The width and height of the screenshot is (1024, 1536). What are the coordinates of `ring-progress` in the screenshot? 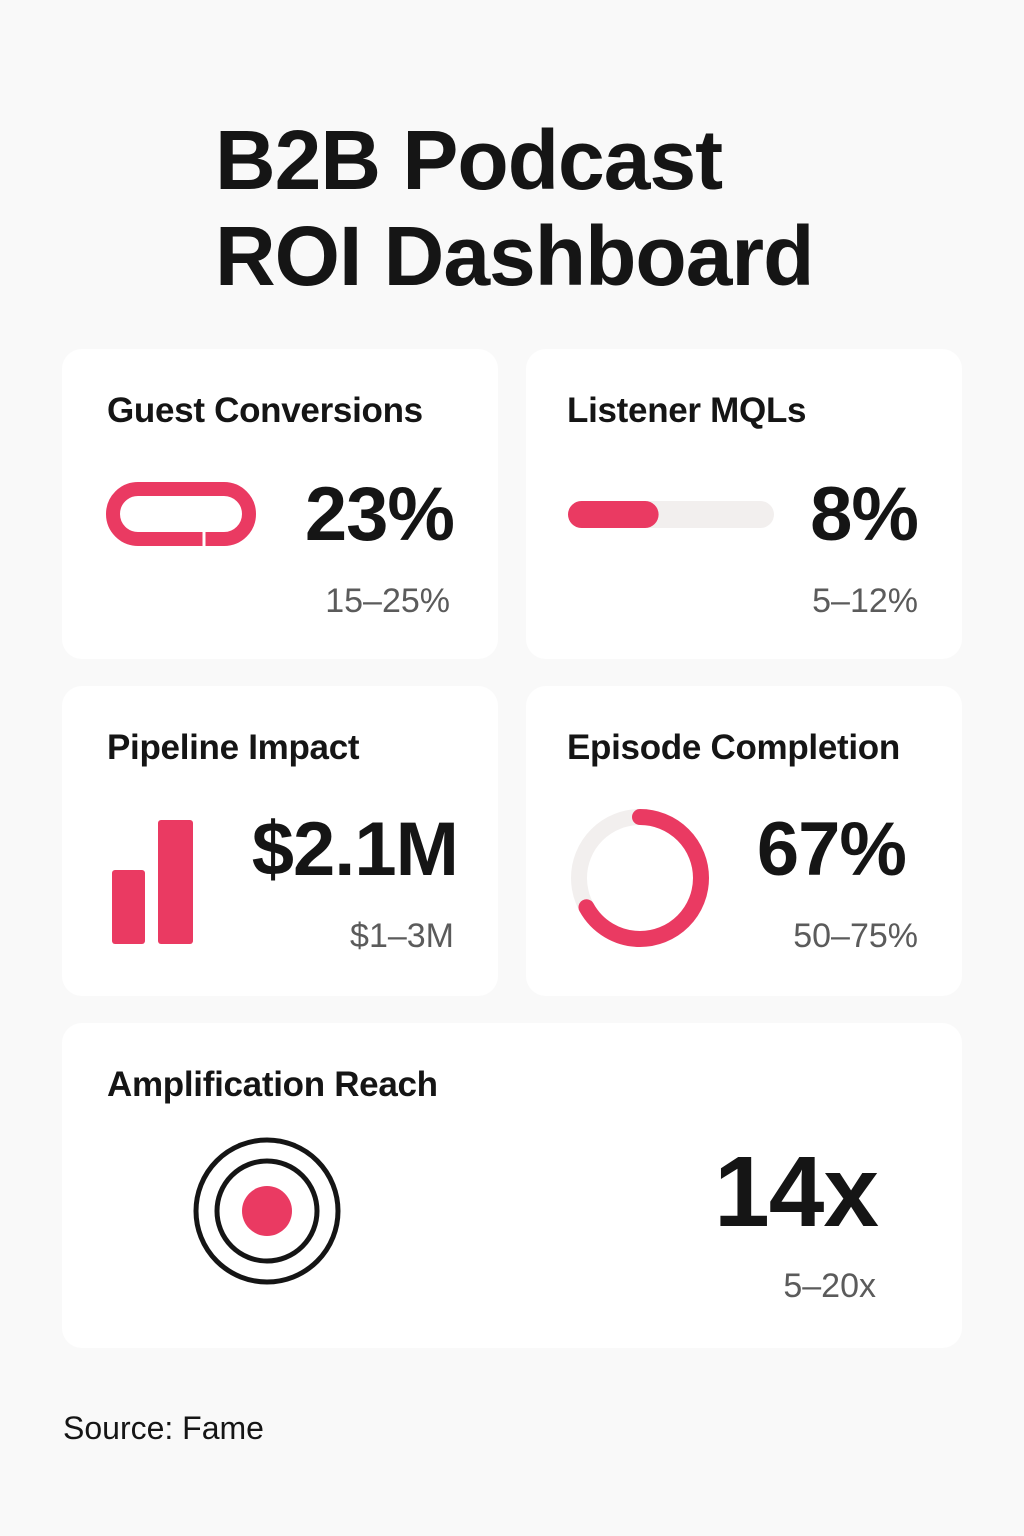 It's located at (640, 878).